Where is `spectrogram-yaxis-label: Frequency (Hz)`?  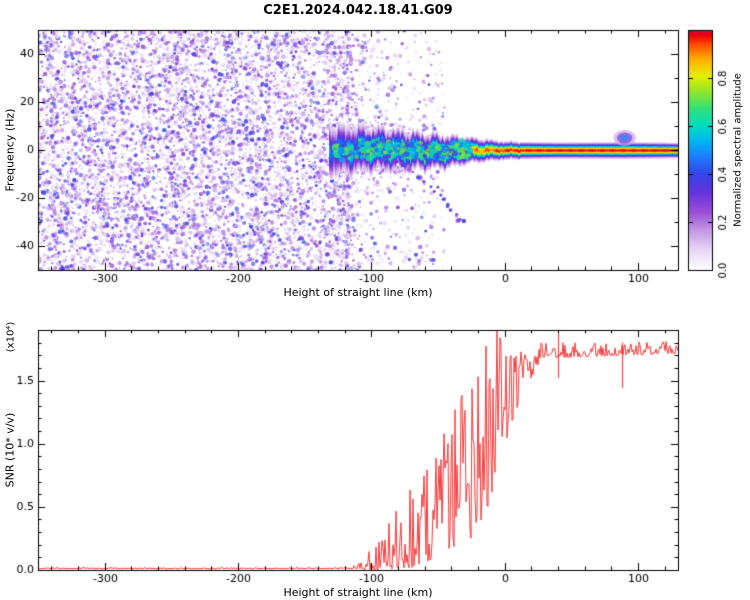 spectrogram-yaxis-label: Frequency (Hz) is located at coordinates (10, 150).